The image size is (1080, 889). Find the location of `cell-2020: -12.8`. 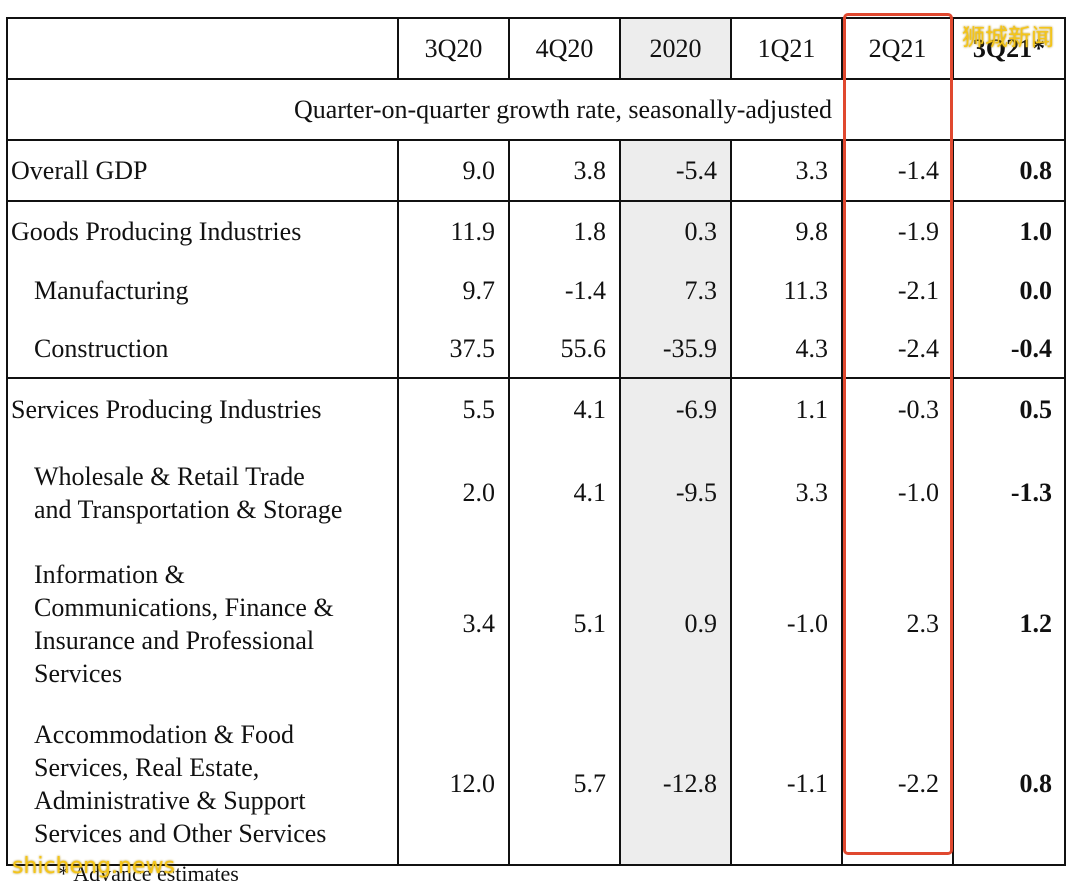

cell-2020: -12.8 is located at coordinates (676, 785).